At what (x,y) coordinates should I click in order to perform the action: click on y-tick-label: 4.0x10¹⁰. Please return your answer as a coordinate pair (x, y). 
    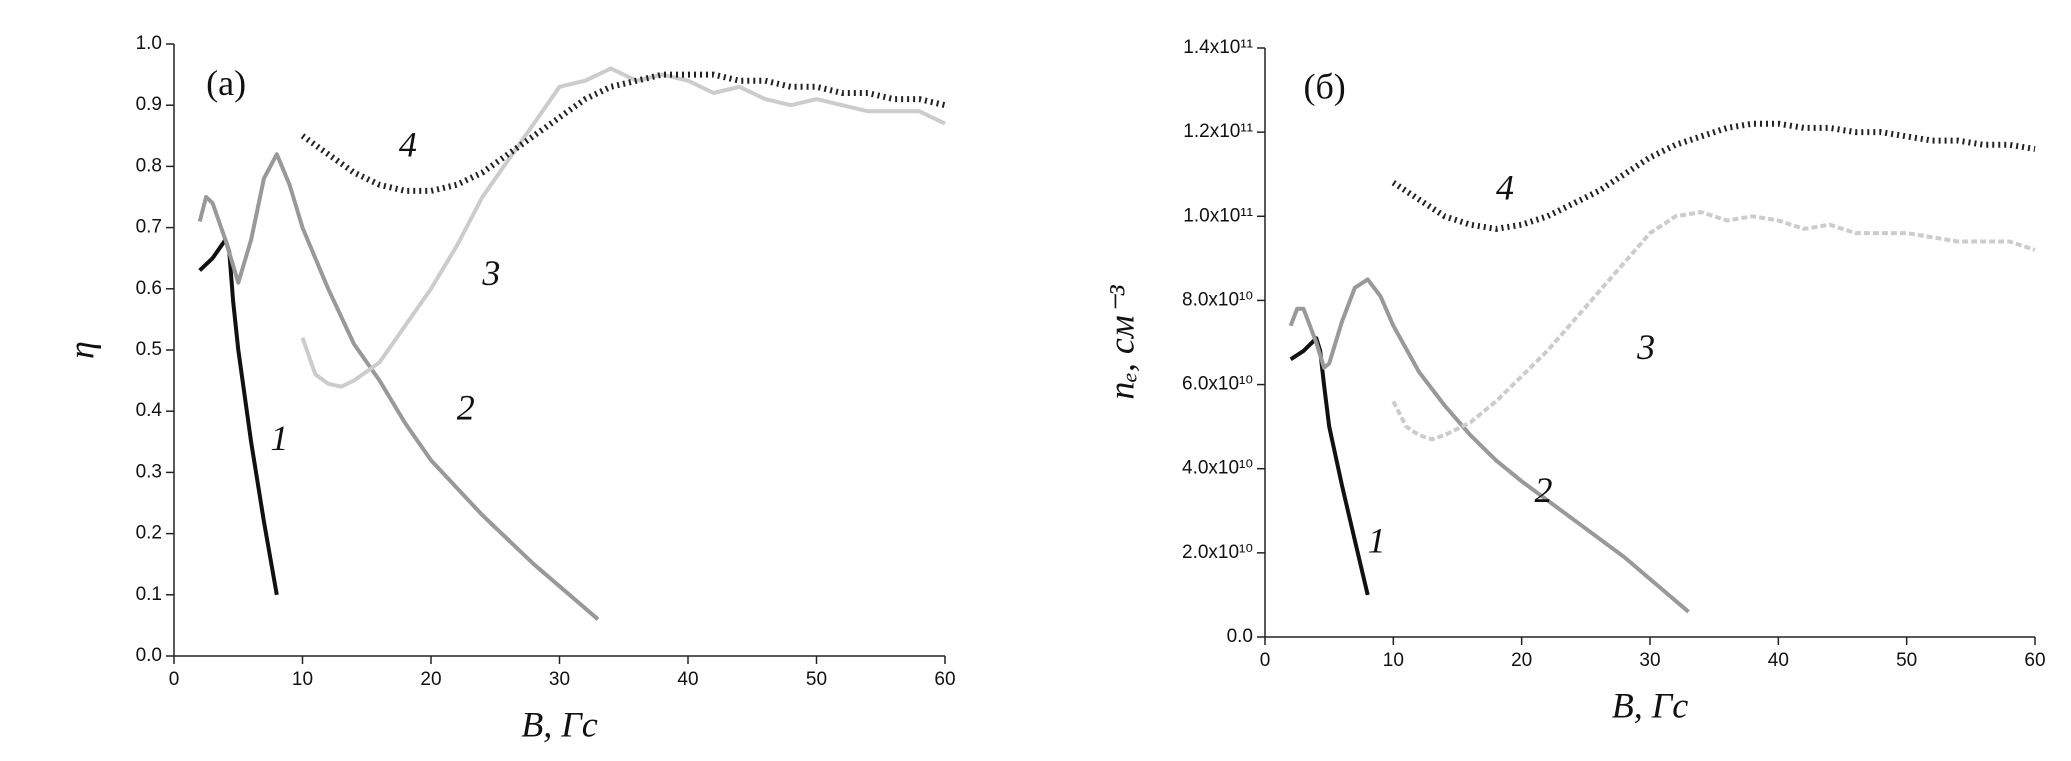
    Looking at the image, I should click on (1217, 468).